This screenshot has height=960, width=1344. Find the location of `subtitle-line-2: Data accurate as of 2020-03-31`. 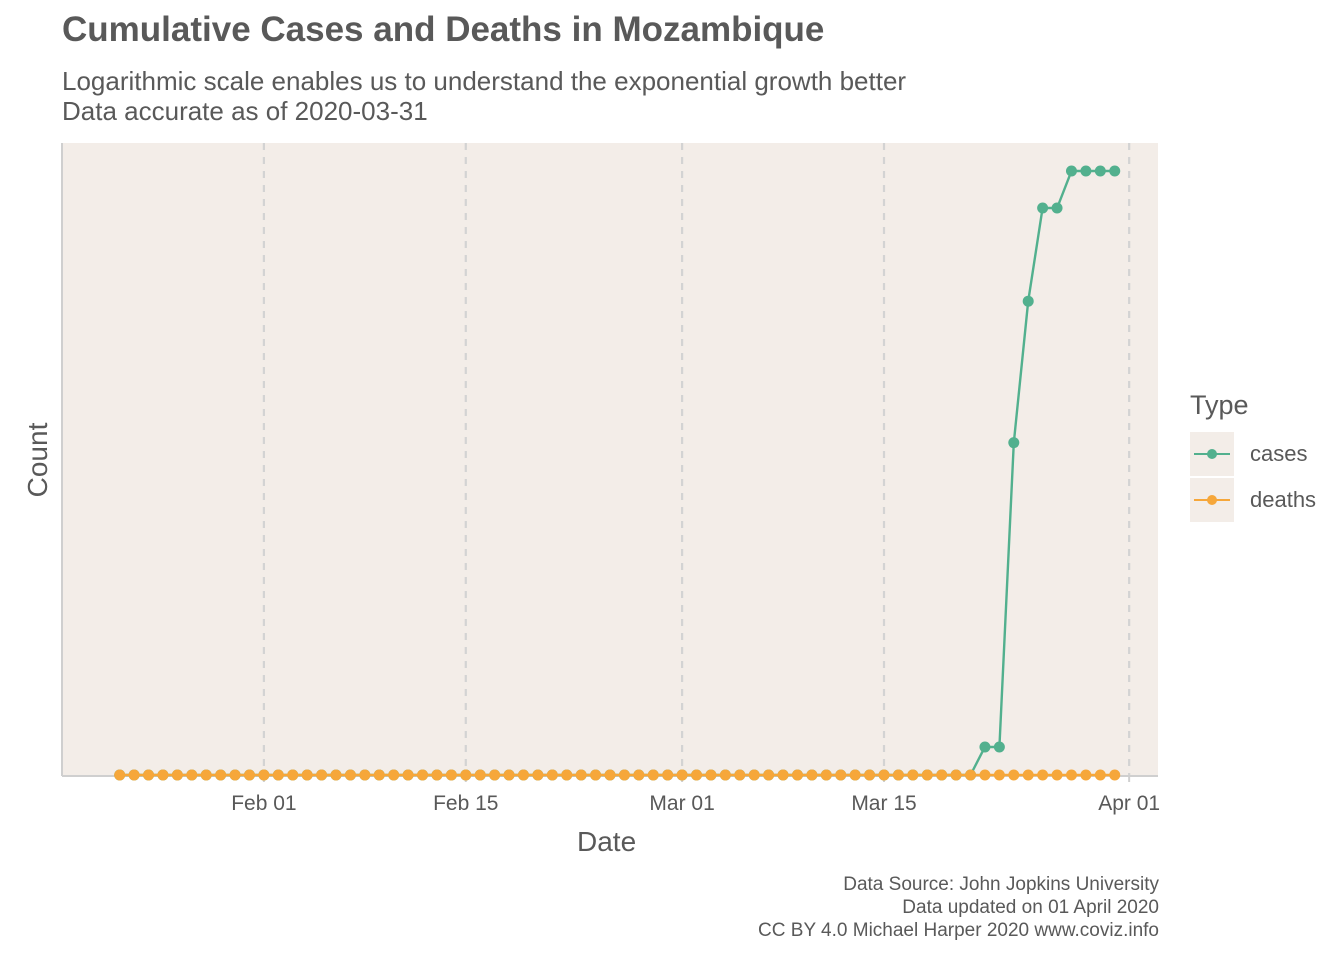

subtitle-line-2: Data accurate as of 2020-03-31 is located at coordinates (245, 111).